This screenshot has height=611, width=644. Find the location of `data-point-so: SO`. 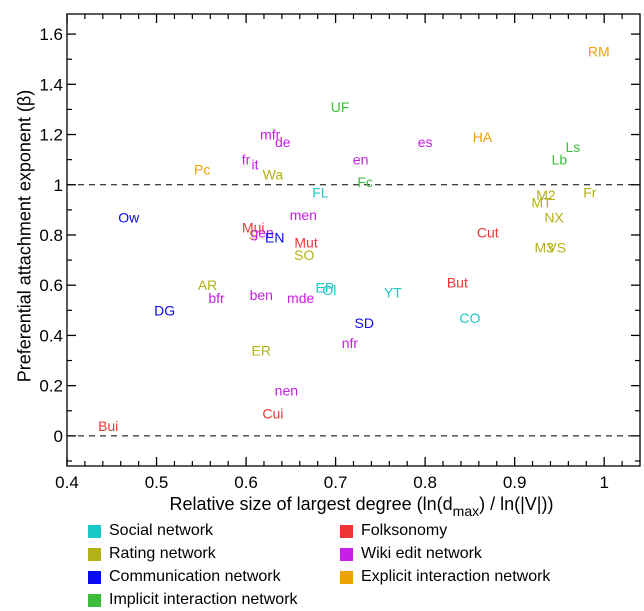

data-point-so: SO is located at coordinates (304, 255).